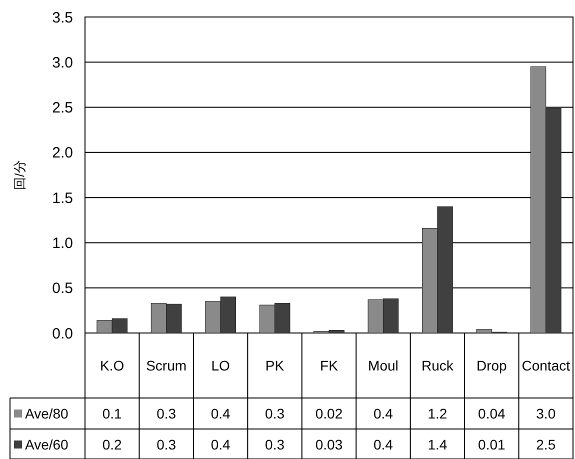  What do you see at coordinates (19, 175) in the screenshot?
I see `y-axis-title: 回/分` at bounding box center [19, 175].